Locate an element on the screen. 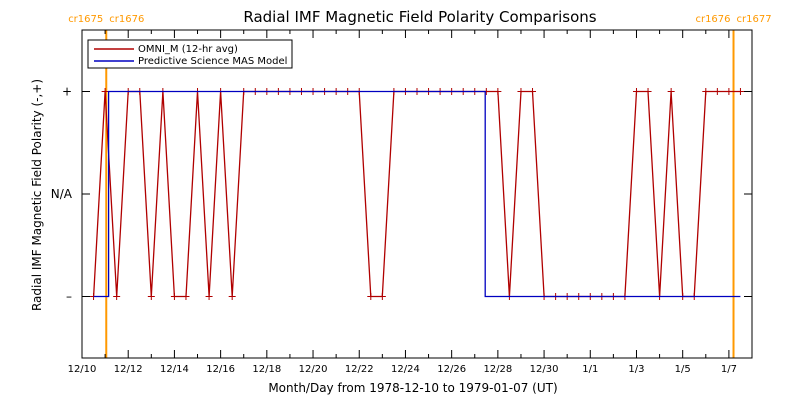 This screenshot has width=800, height=400. x-tick-label: 12/16 is located at coordinates (220, 369).